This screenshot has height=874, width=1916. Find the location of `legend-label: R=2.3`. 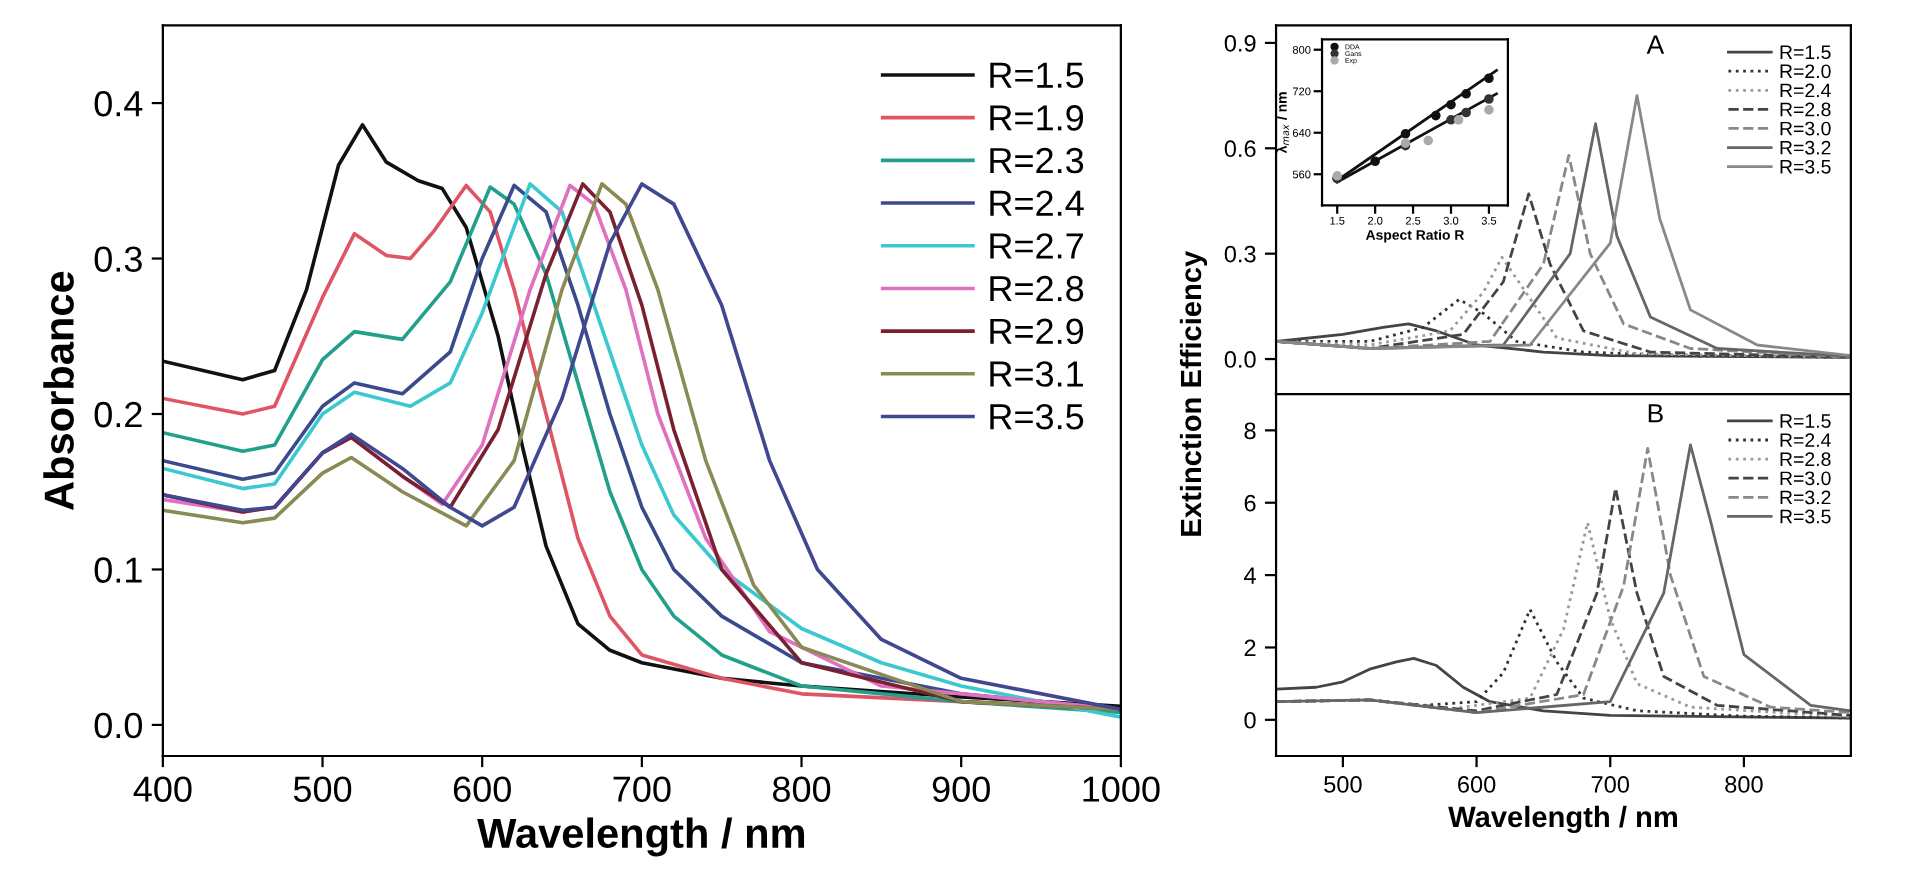

legend-label: R=2.3 is located at coordinates (1037, 160).